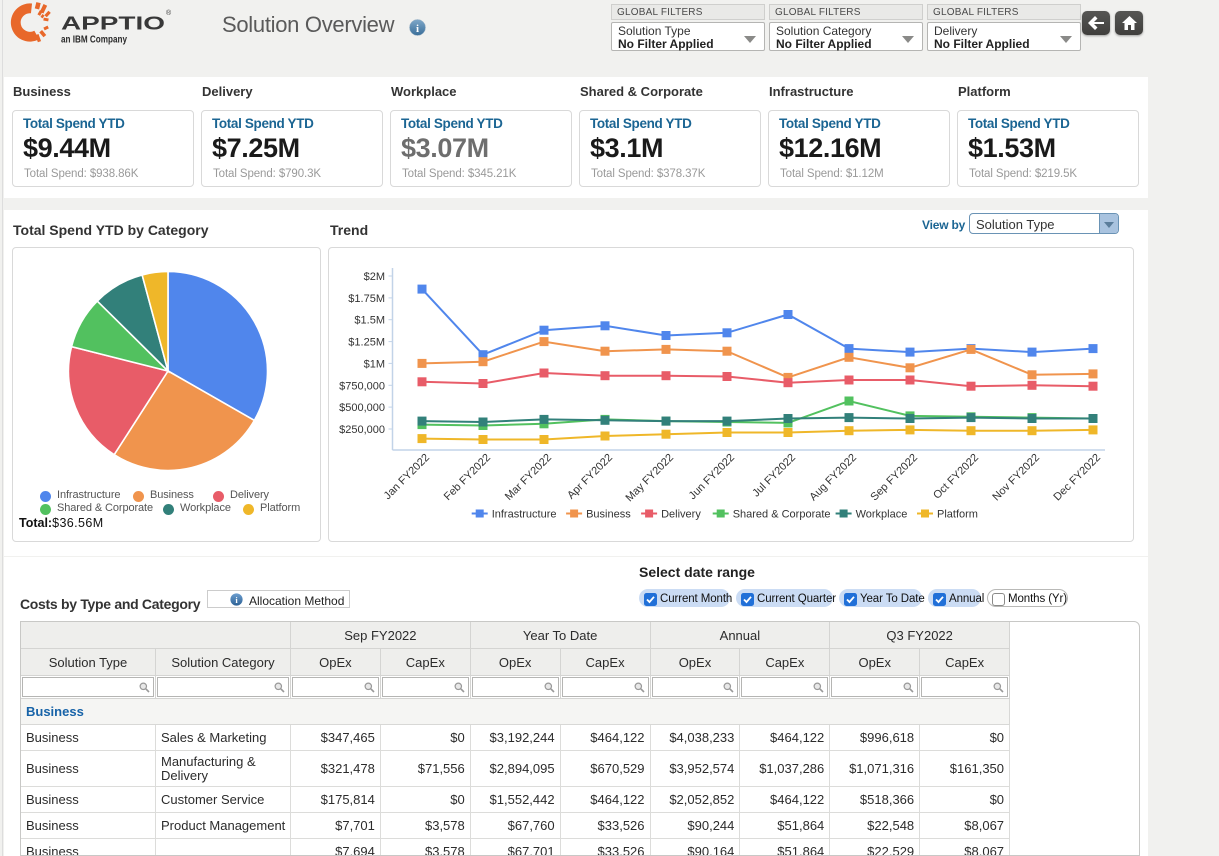 The width and height of the screenshot is (1219, 856). Describe the element at coordinates (374, 364) in the screenshot. I see `svg-text: $1M` at that location.